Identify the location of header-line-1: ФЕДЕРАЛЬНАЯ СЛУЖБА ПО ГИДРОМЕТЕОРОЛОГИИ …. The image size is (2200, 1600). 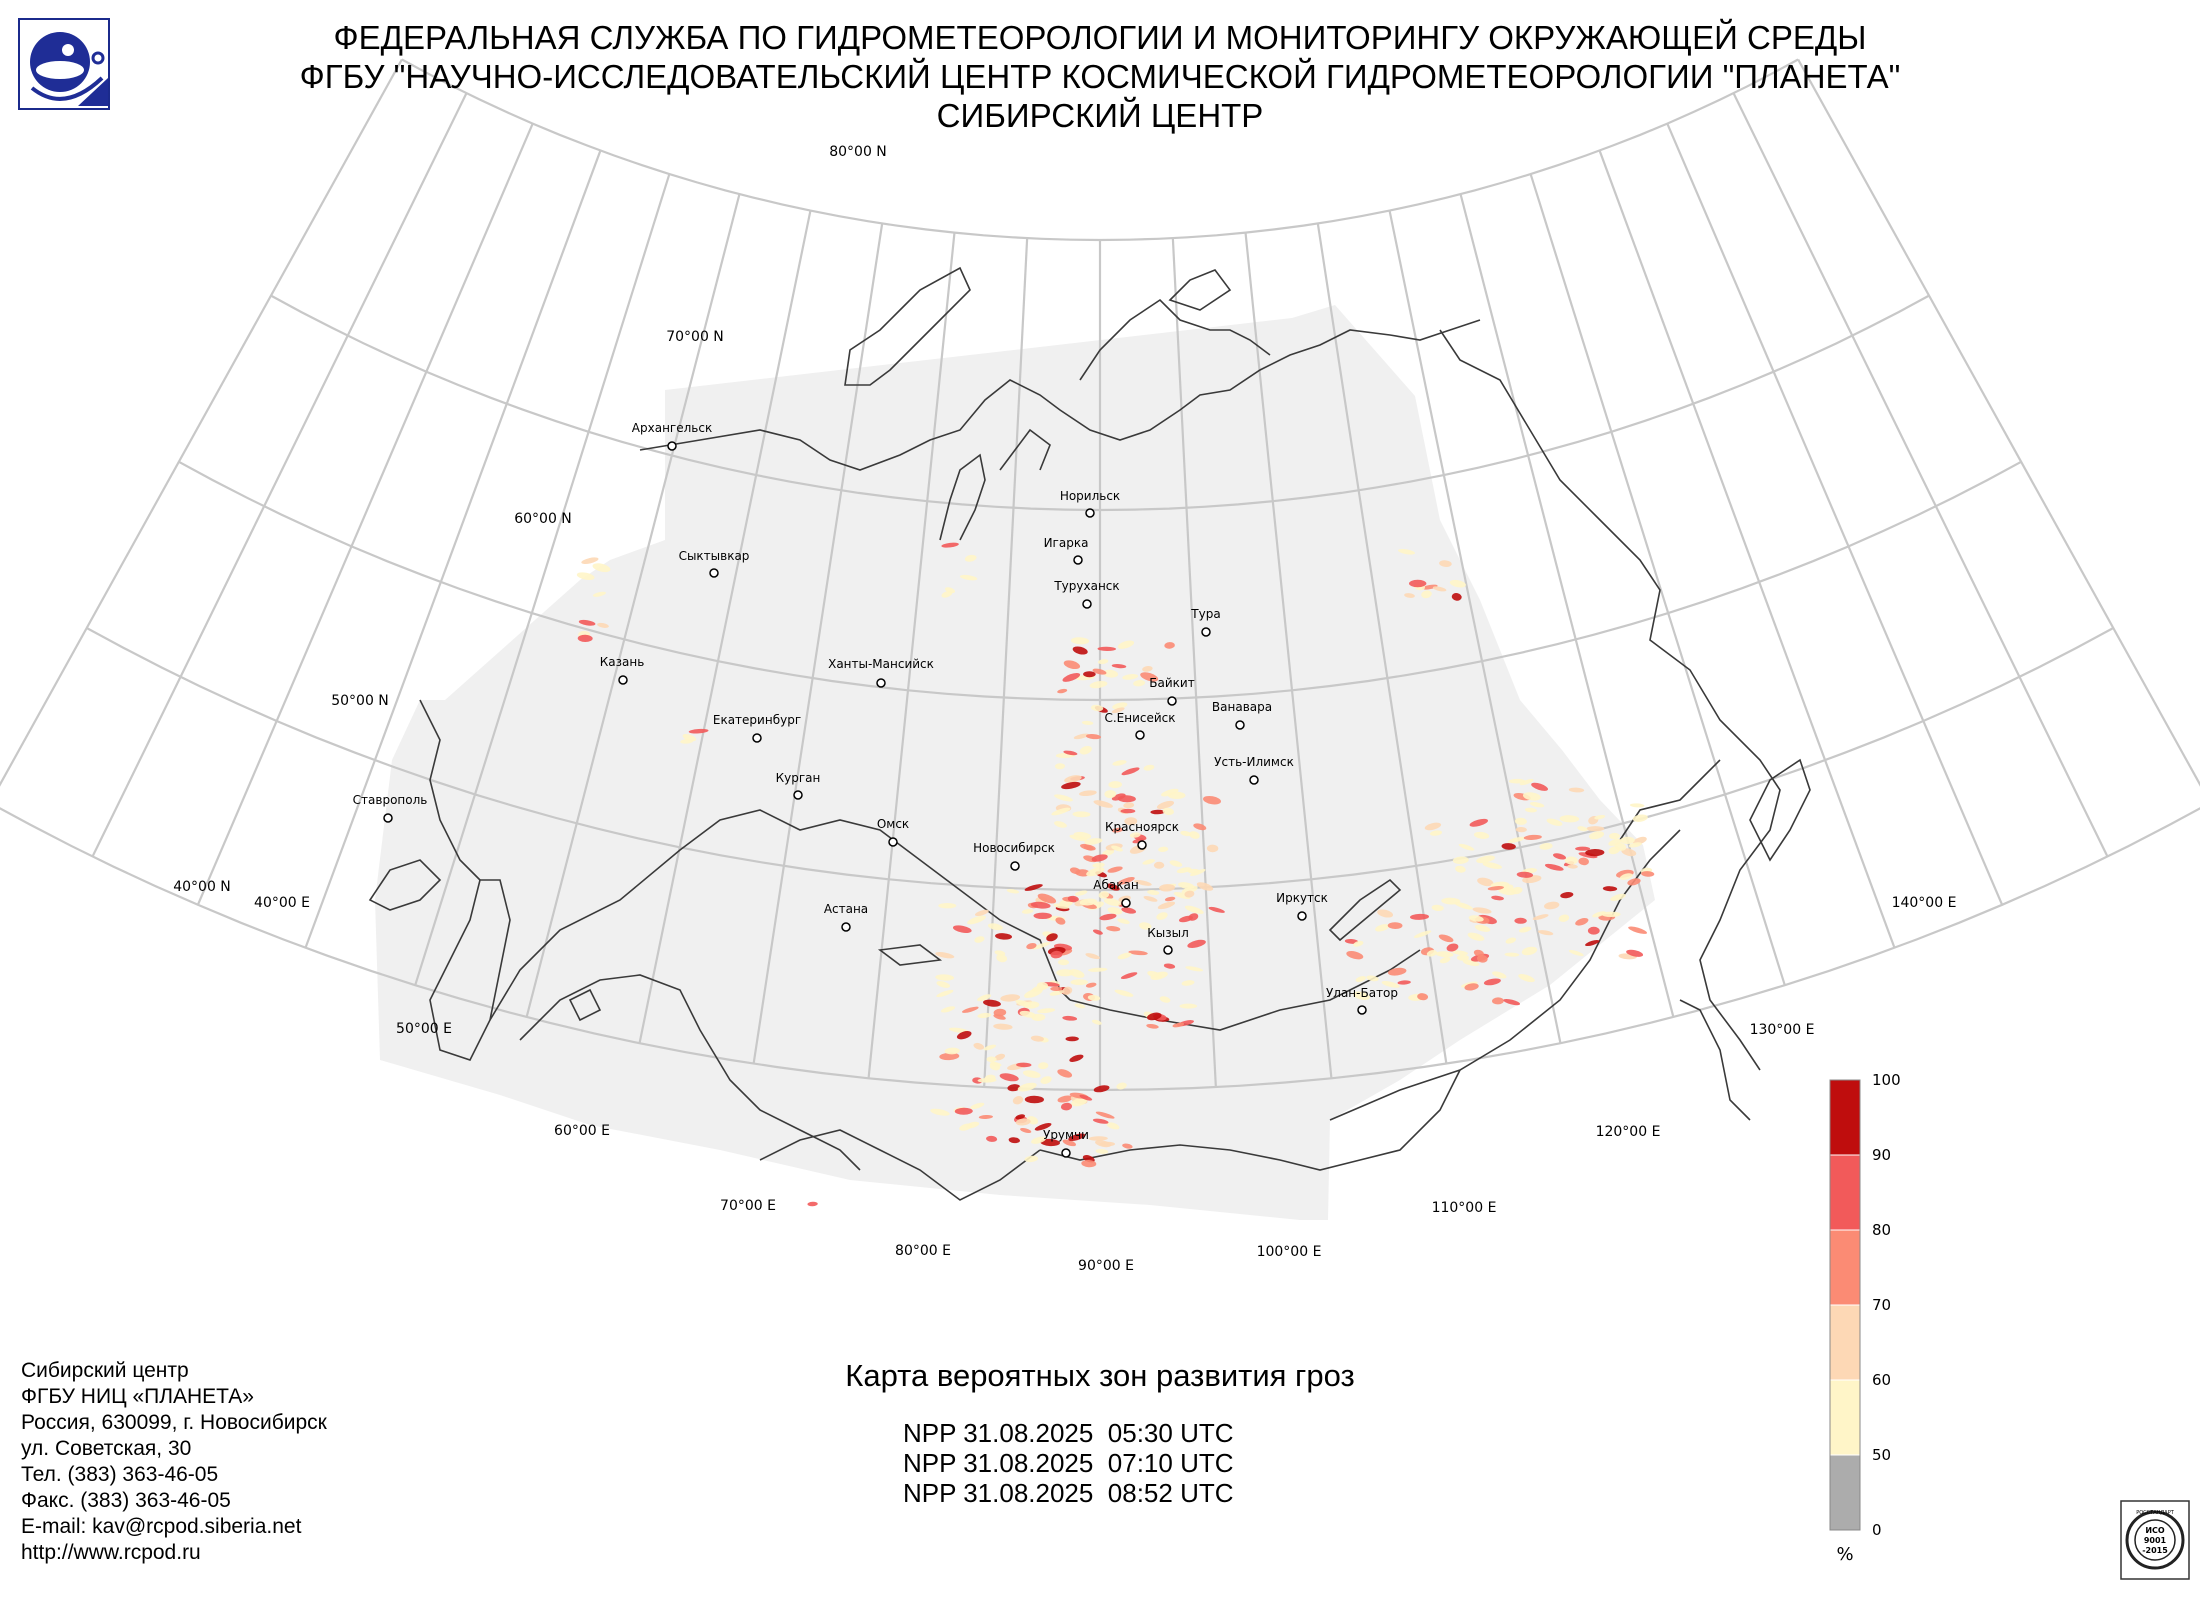
(1100, 37).